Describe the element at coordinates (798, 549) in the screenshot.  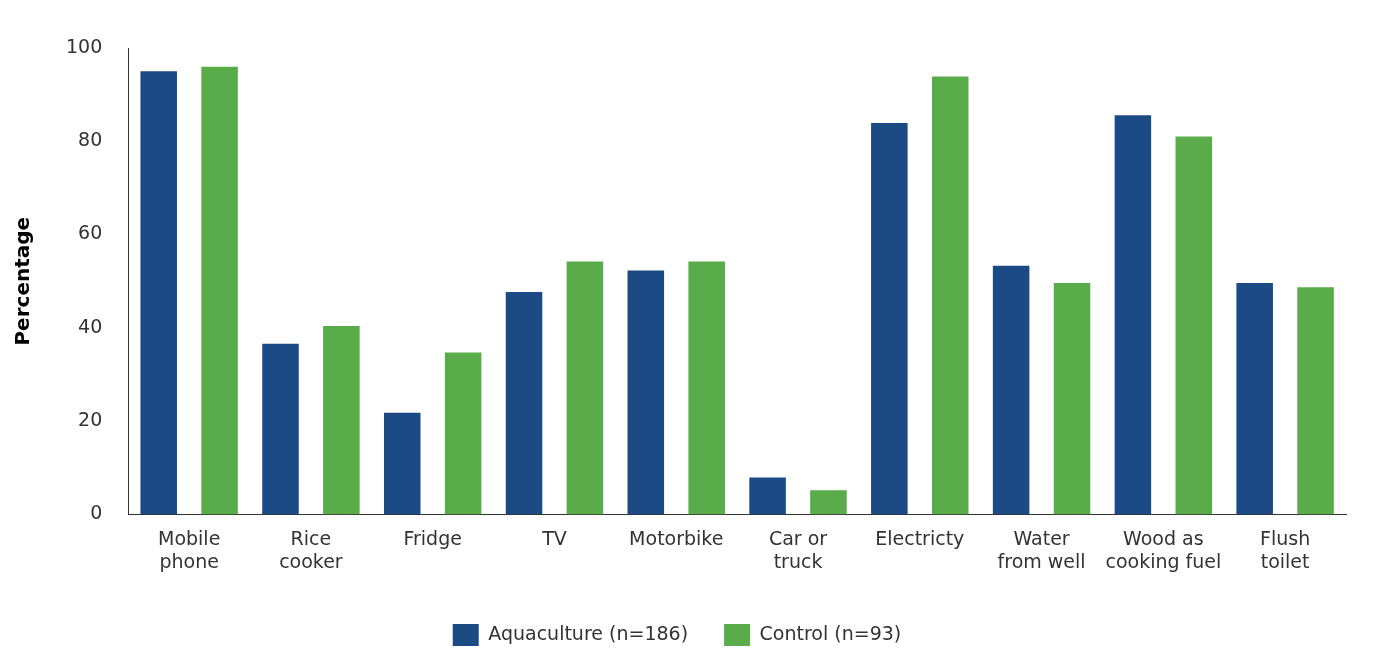
I see `x-tick-label: Car or truck` at that location.